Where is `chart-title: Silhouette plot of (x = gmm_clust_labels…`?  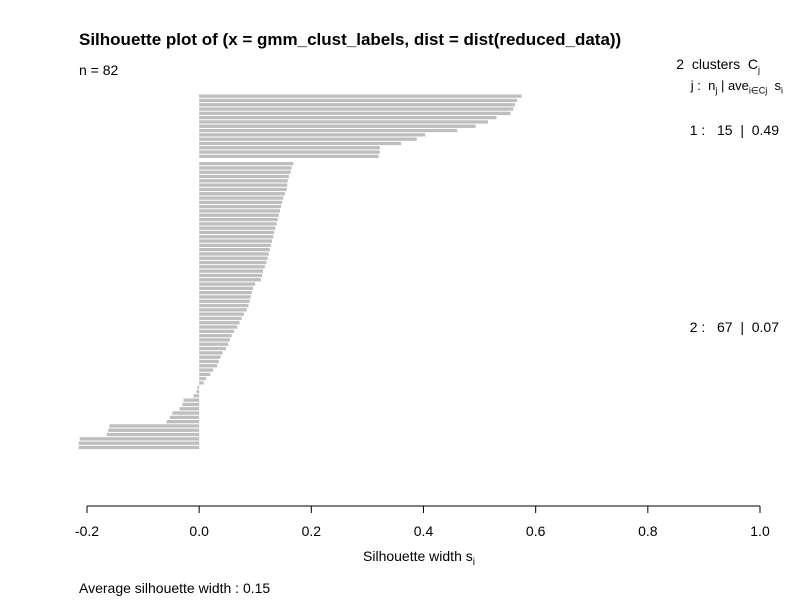
chart-title: Silhouette plot of (x = gmm_clust_labels… is located at coordinates (350, 39).